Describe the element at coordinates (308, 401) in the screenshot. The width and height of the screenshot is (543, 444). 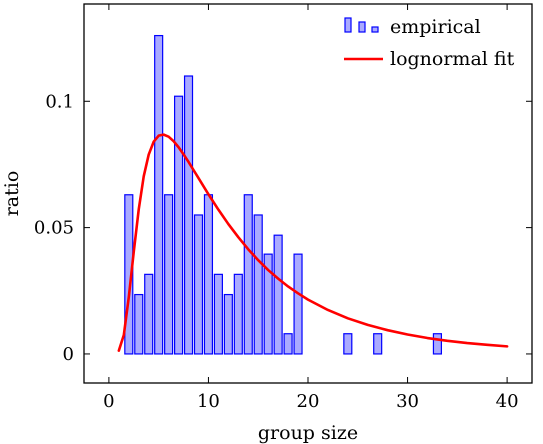
I see `x-tick-label: 20` at that location.